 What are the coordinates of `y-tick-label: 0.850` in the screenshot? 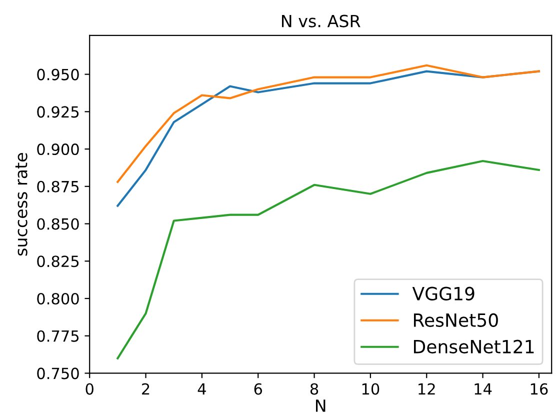 It's located at (58, 224).